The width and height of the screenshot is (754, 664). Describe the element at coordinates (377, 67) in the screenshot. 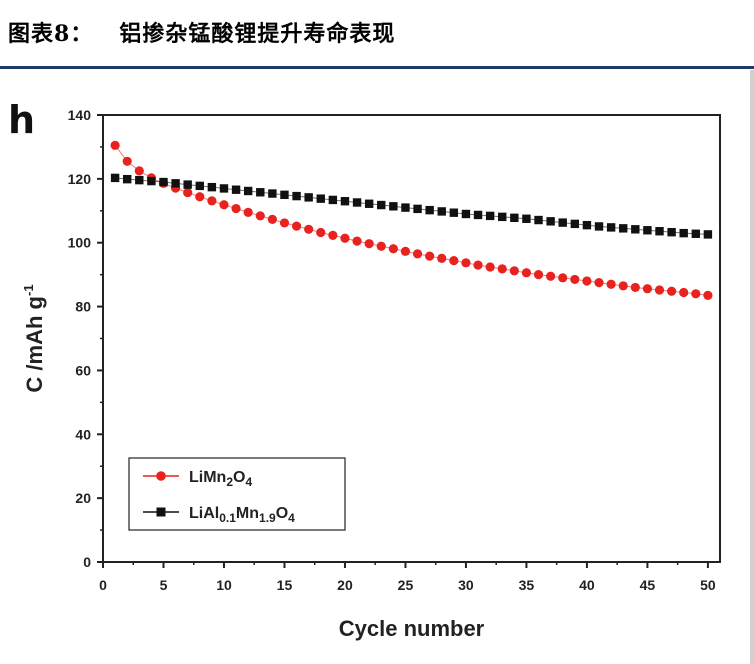

I see `caption-divider` at that location.